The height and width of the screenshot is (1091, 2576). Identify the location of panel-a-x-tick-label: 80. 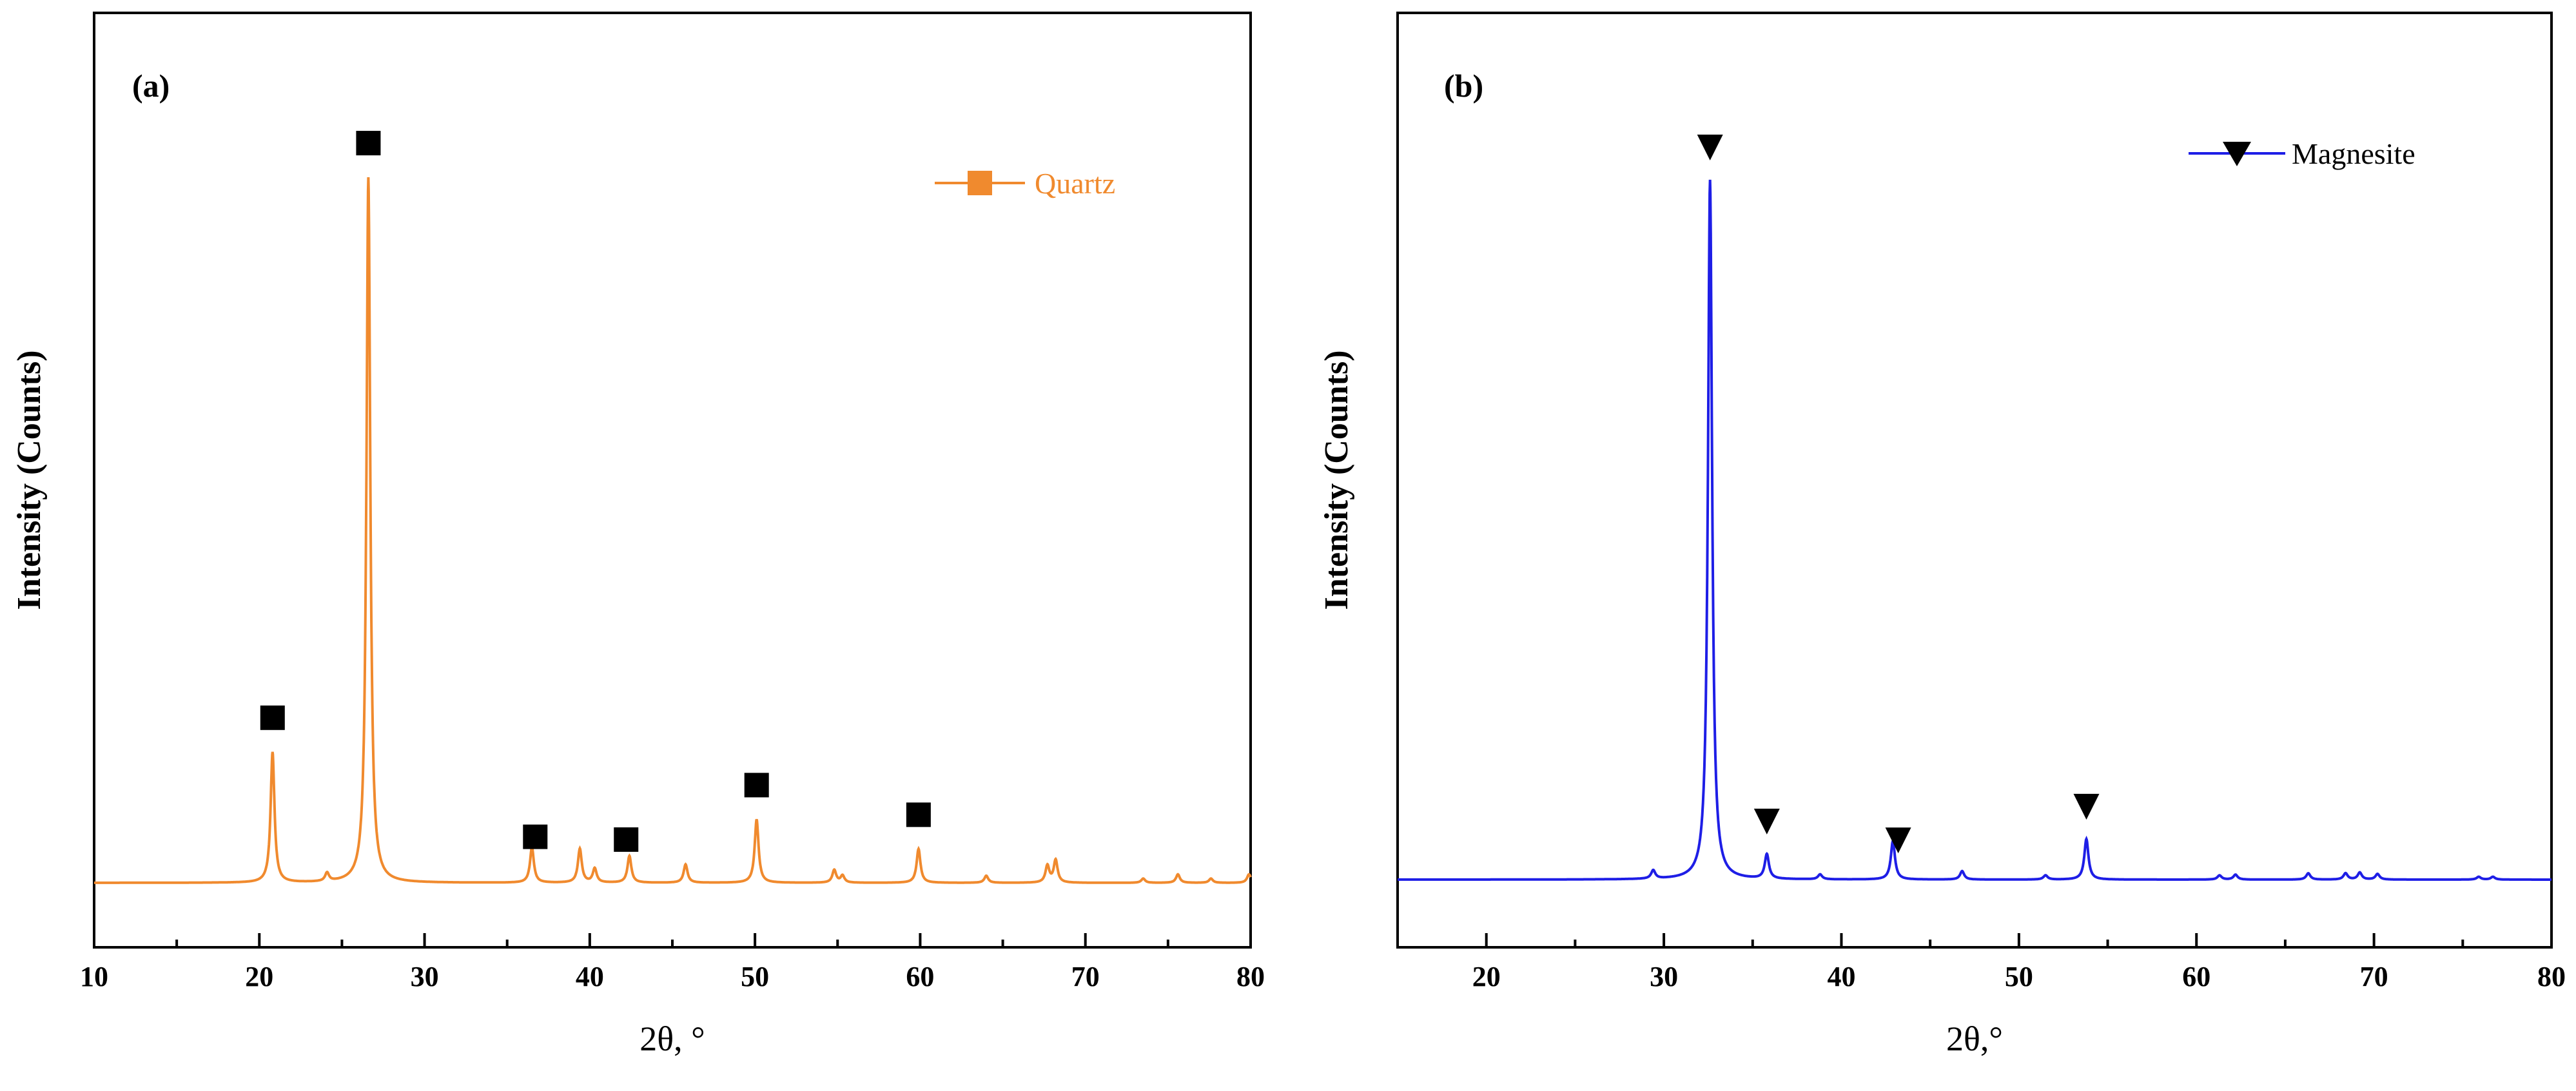
(1251, 976).